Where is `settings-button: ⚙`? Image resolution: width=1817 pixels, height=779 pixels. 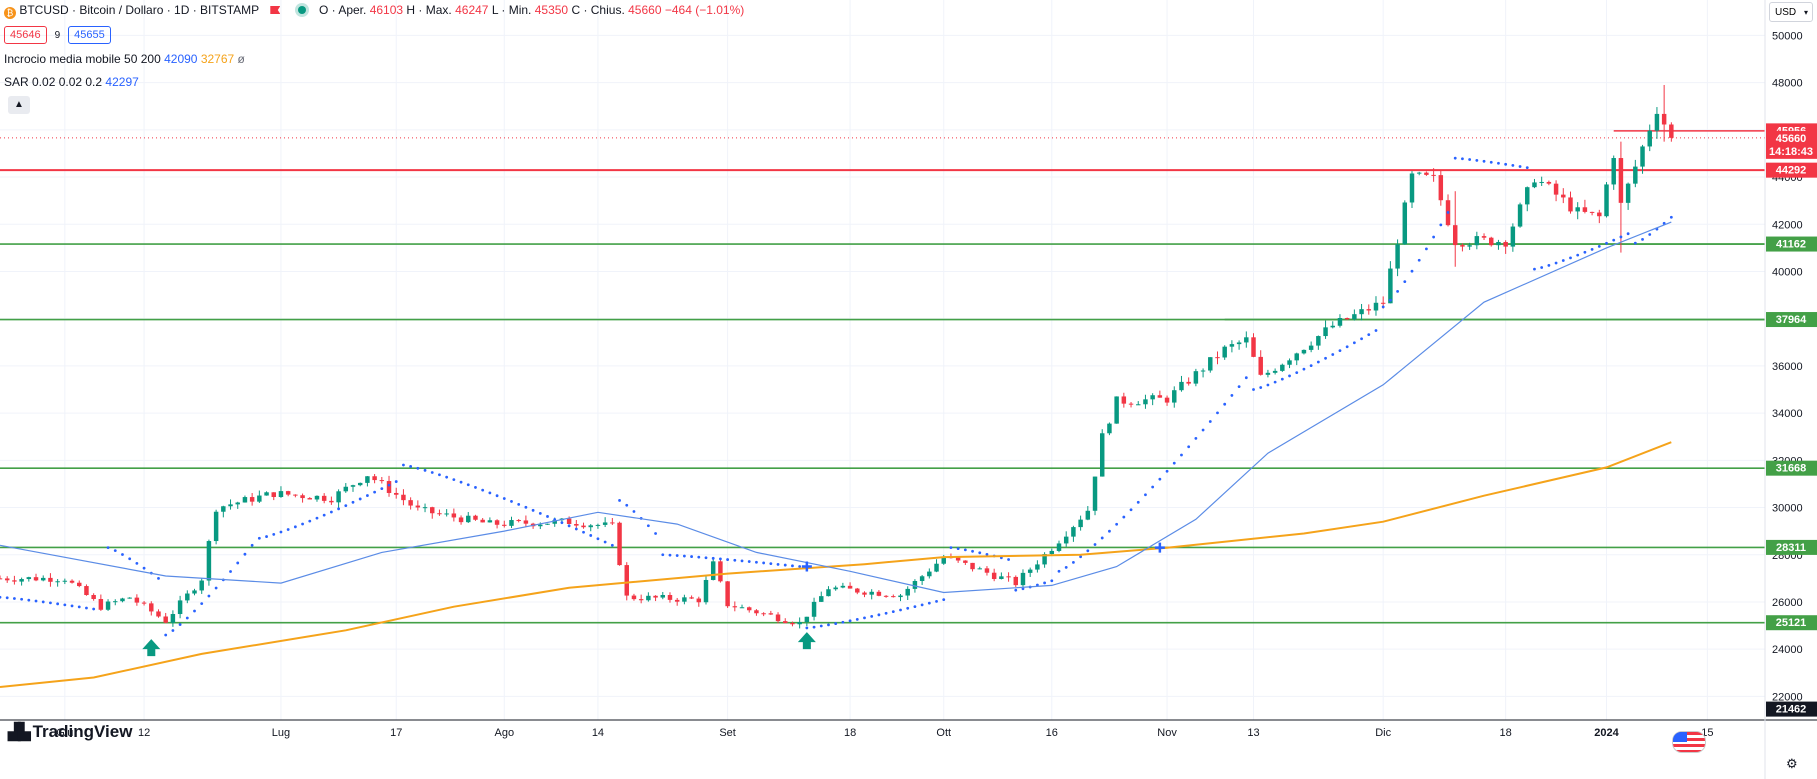
settings-button: ⚙ is located at coordinates (1792, 764).